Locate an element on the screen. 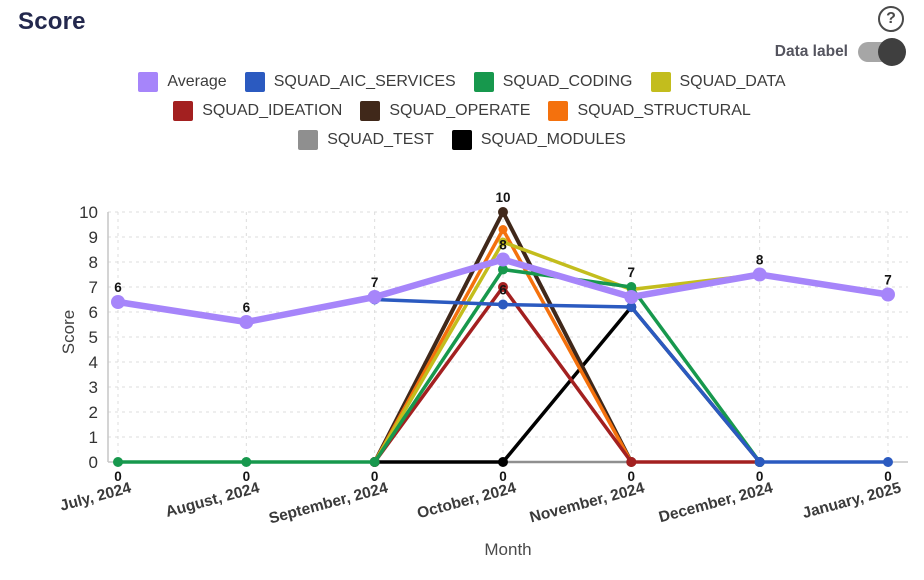  y-tick-label: 0 is located at coordinates (93, 462).